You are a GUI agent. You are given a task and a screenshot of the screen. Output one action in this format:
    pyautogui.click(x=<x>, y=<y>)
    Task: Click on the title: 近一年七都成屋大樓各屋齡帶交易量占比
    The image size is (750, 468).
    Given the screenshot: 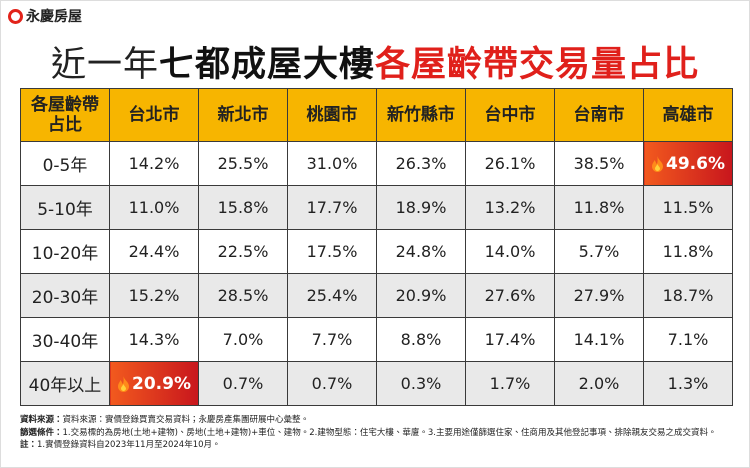 What is the action you would take?
    pyautogui.click(x=375, y=61)
    